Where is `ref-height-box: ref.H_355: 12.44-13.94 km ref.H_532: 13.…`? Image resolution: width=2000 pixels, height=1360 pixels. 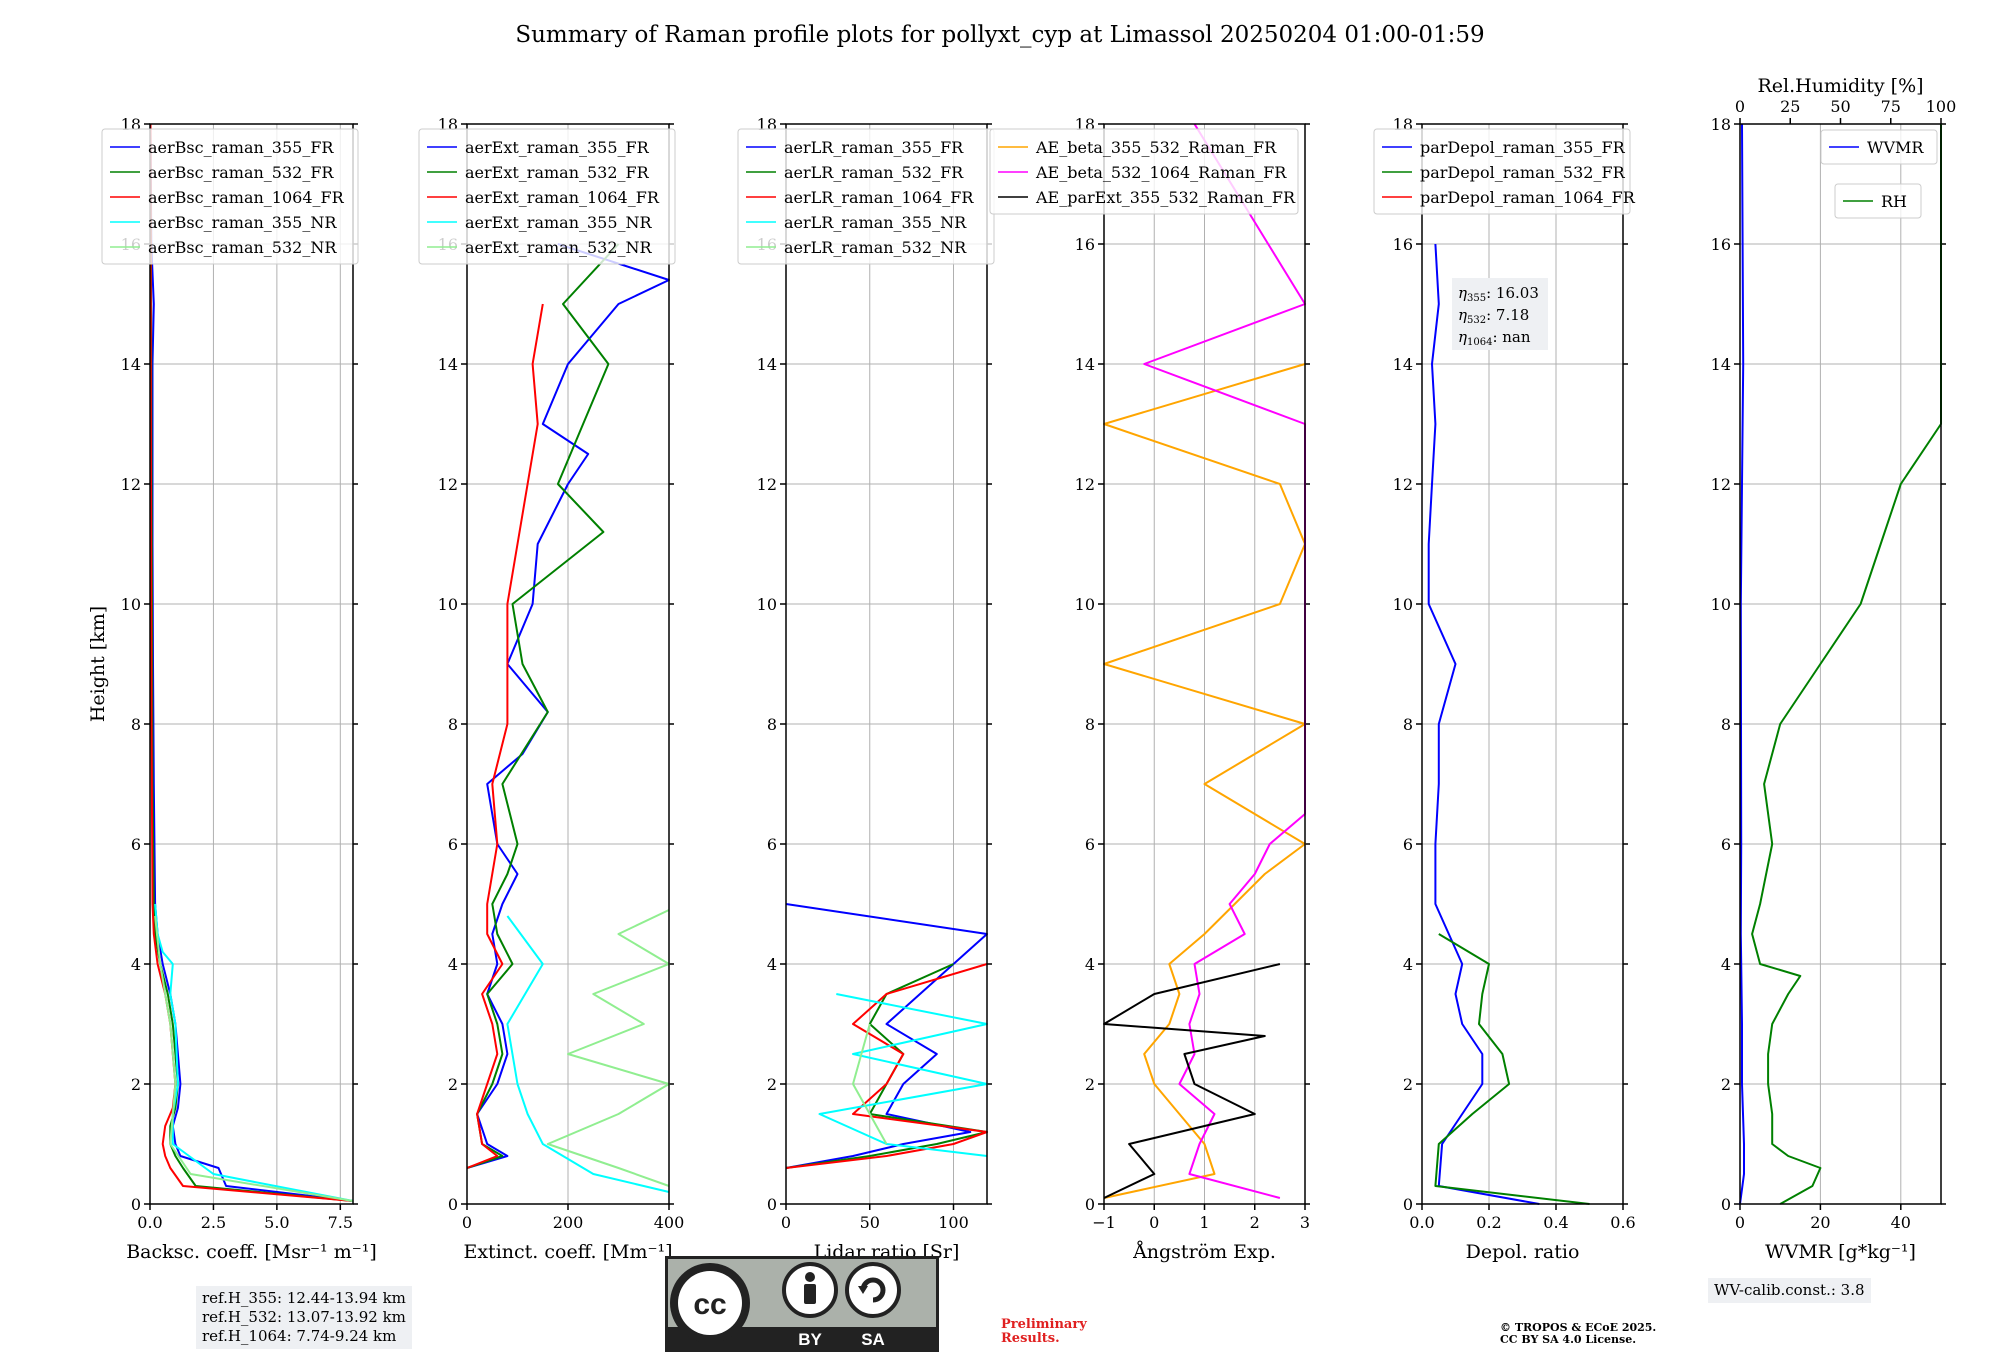
ref-height-box: ref.H_355: 12.44-13.94 km ref.H_532: 13.… is located at coordinates (304, 1317).